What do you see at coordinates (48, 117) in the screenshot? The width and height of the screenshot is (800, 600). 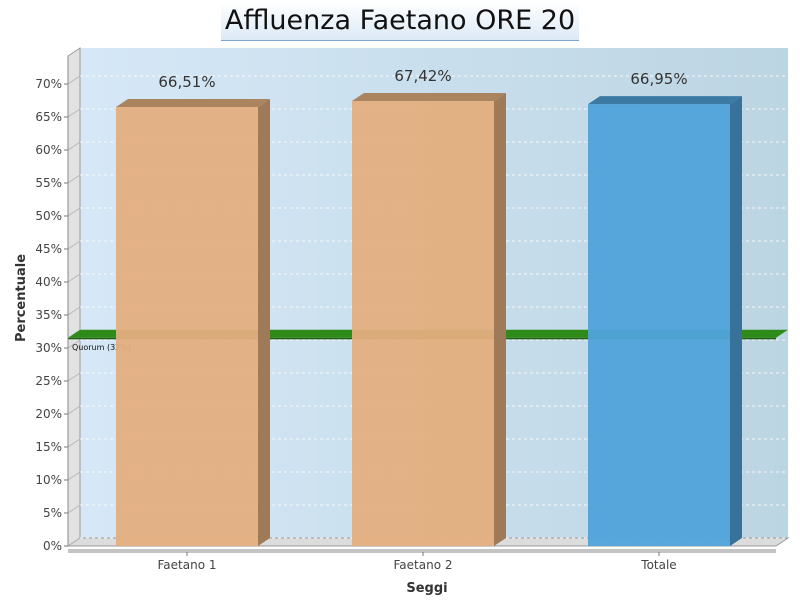 I see `y-tick-label: 65%` at bounding box center [48, 117].